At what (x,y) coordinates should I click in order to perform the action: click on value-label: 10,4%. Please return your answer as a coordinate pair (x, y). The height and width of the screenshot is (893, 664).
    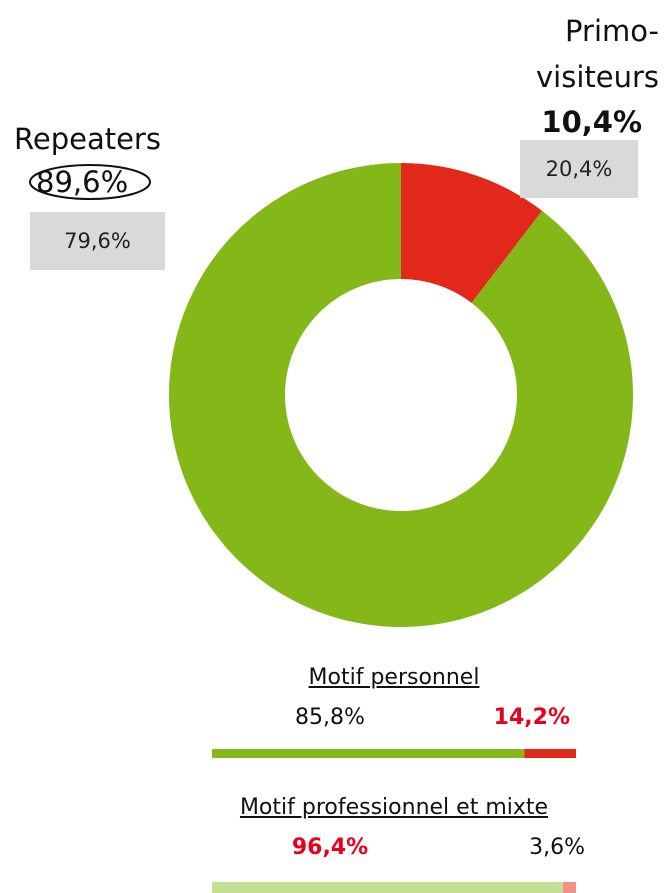
    Looking at the image, I should click on (591, 122).